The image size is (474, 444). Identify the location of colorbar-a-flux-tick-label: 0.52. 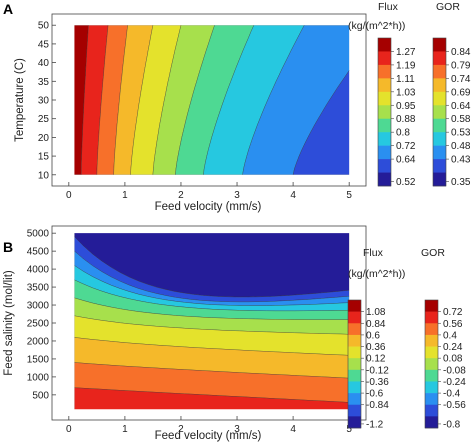
(406, 182).